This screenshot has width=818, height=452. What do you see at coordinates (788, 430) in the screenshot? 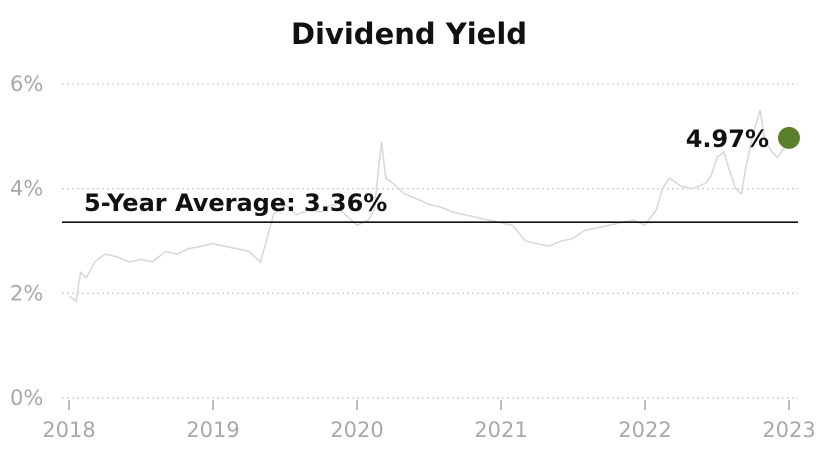
I see `x-tick-label: 2023` at bounding box center [788, 430].